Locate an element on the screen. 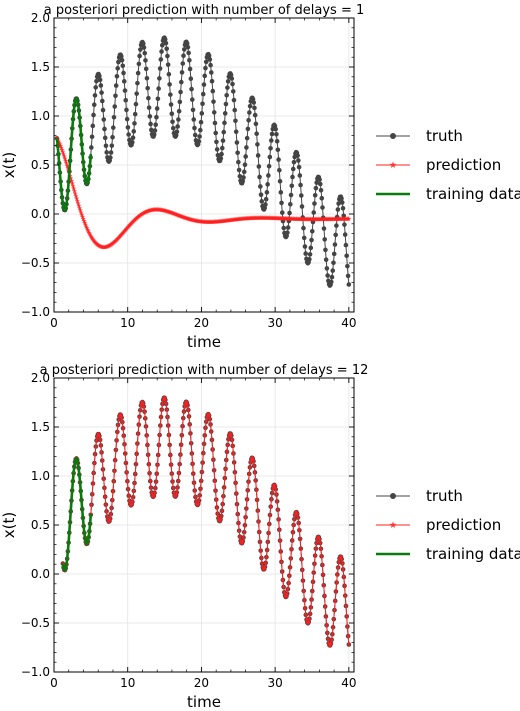 This screenshot has width=520, height=711. series-prediction-markers is located at coordinates (203, 192).